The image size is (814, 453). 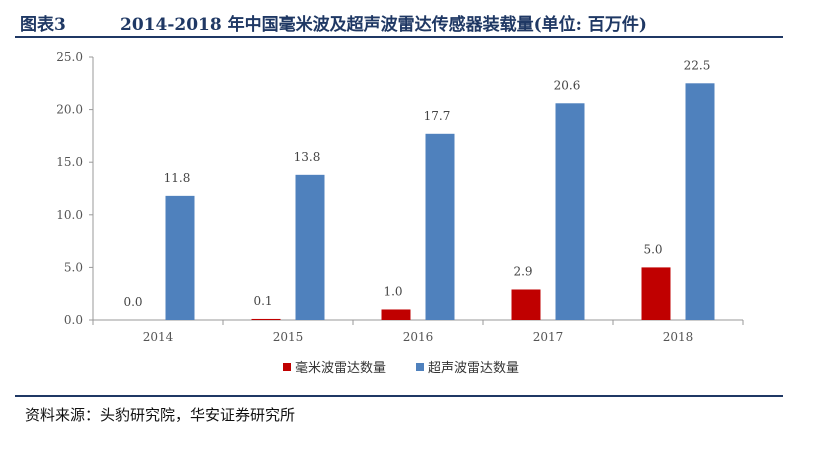 I want to click on y-tick-label: 20.0, so click(x=69, y=110).